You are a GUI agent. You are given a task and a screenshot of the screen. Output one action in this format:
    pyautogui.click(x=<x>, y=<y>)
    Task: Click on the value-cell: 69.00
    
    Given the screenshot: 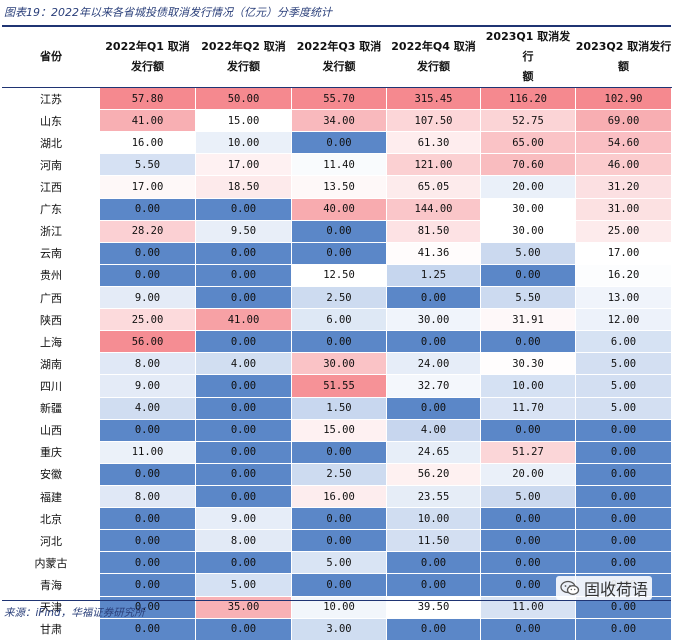 What is the action you would take?
    pyautogui.click(x=623, y=121)
    